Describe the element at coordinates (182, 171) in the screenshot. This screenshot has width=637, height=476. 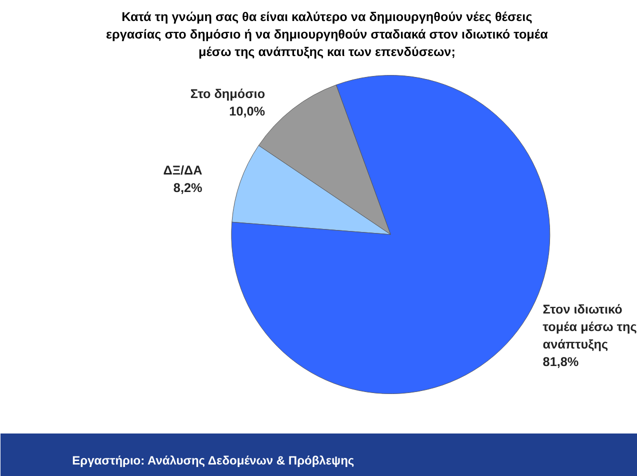
I see `slice-label: ΔΞ/ΔΑ` at that location.